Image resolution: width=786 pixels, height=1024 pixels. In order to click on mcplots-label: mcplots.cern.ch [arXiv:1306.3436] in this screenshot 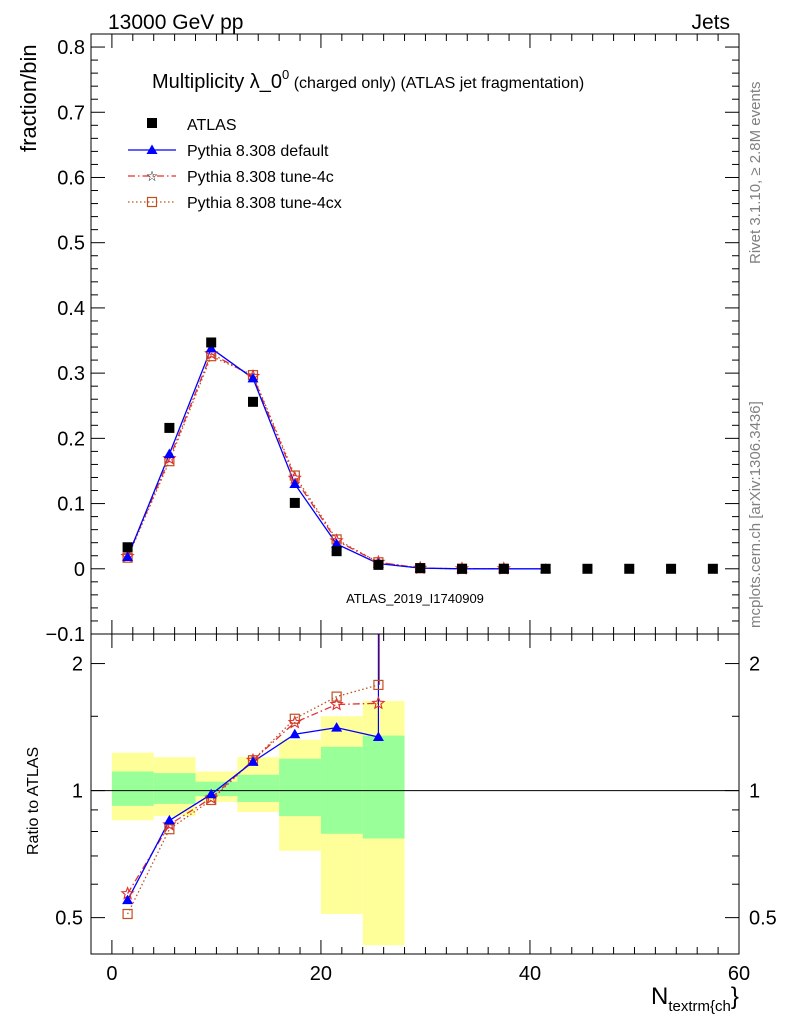, I will do `click(755, 514)`.